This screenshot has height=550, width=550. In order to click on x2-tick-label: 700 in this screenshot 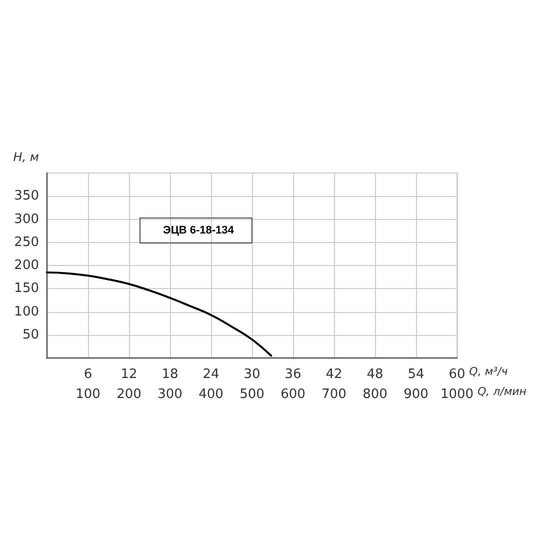, I will do `click(334, 394)`.